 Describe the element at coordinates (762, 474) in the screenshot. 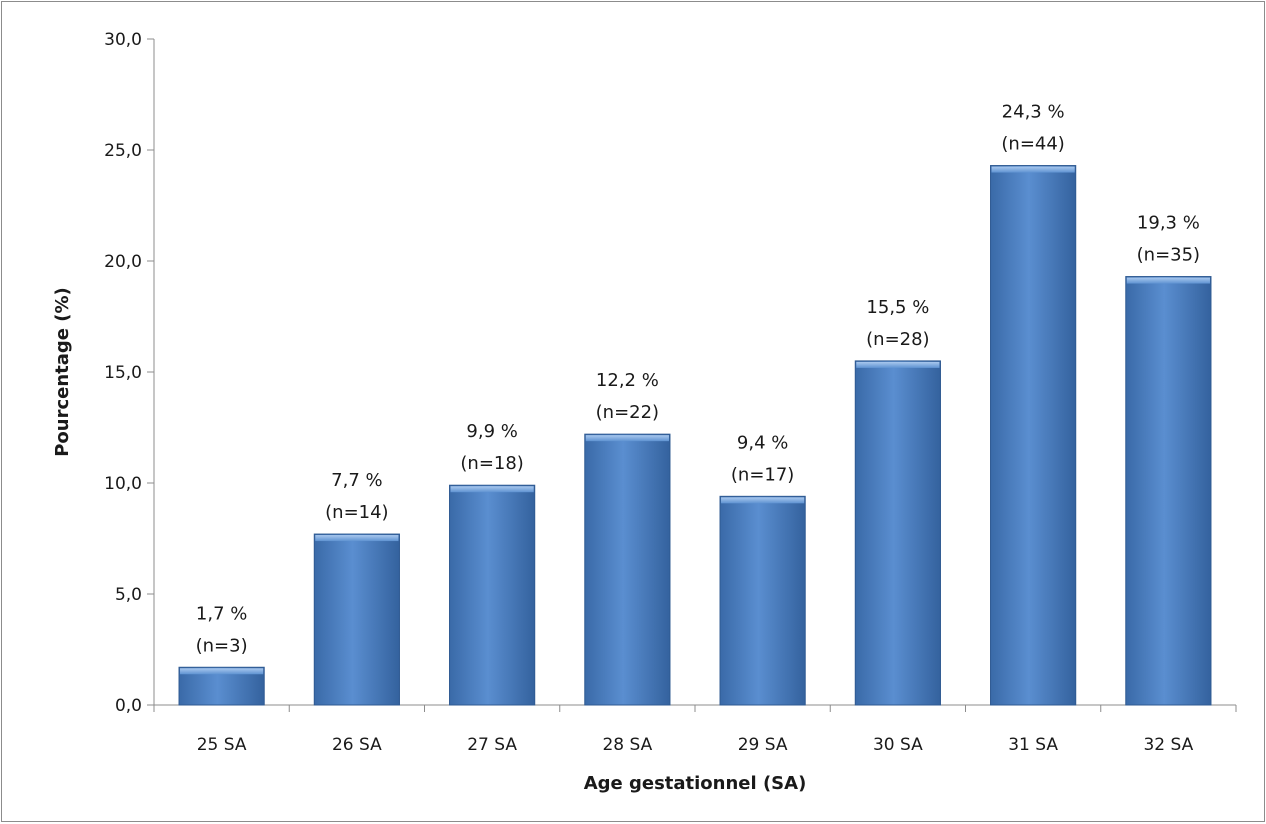

I see `data-label-count: (n=17)` at that location.